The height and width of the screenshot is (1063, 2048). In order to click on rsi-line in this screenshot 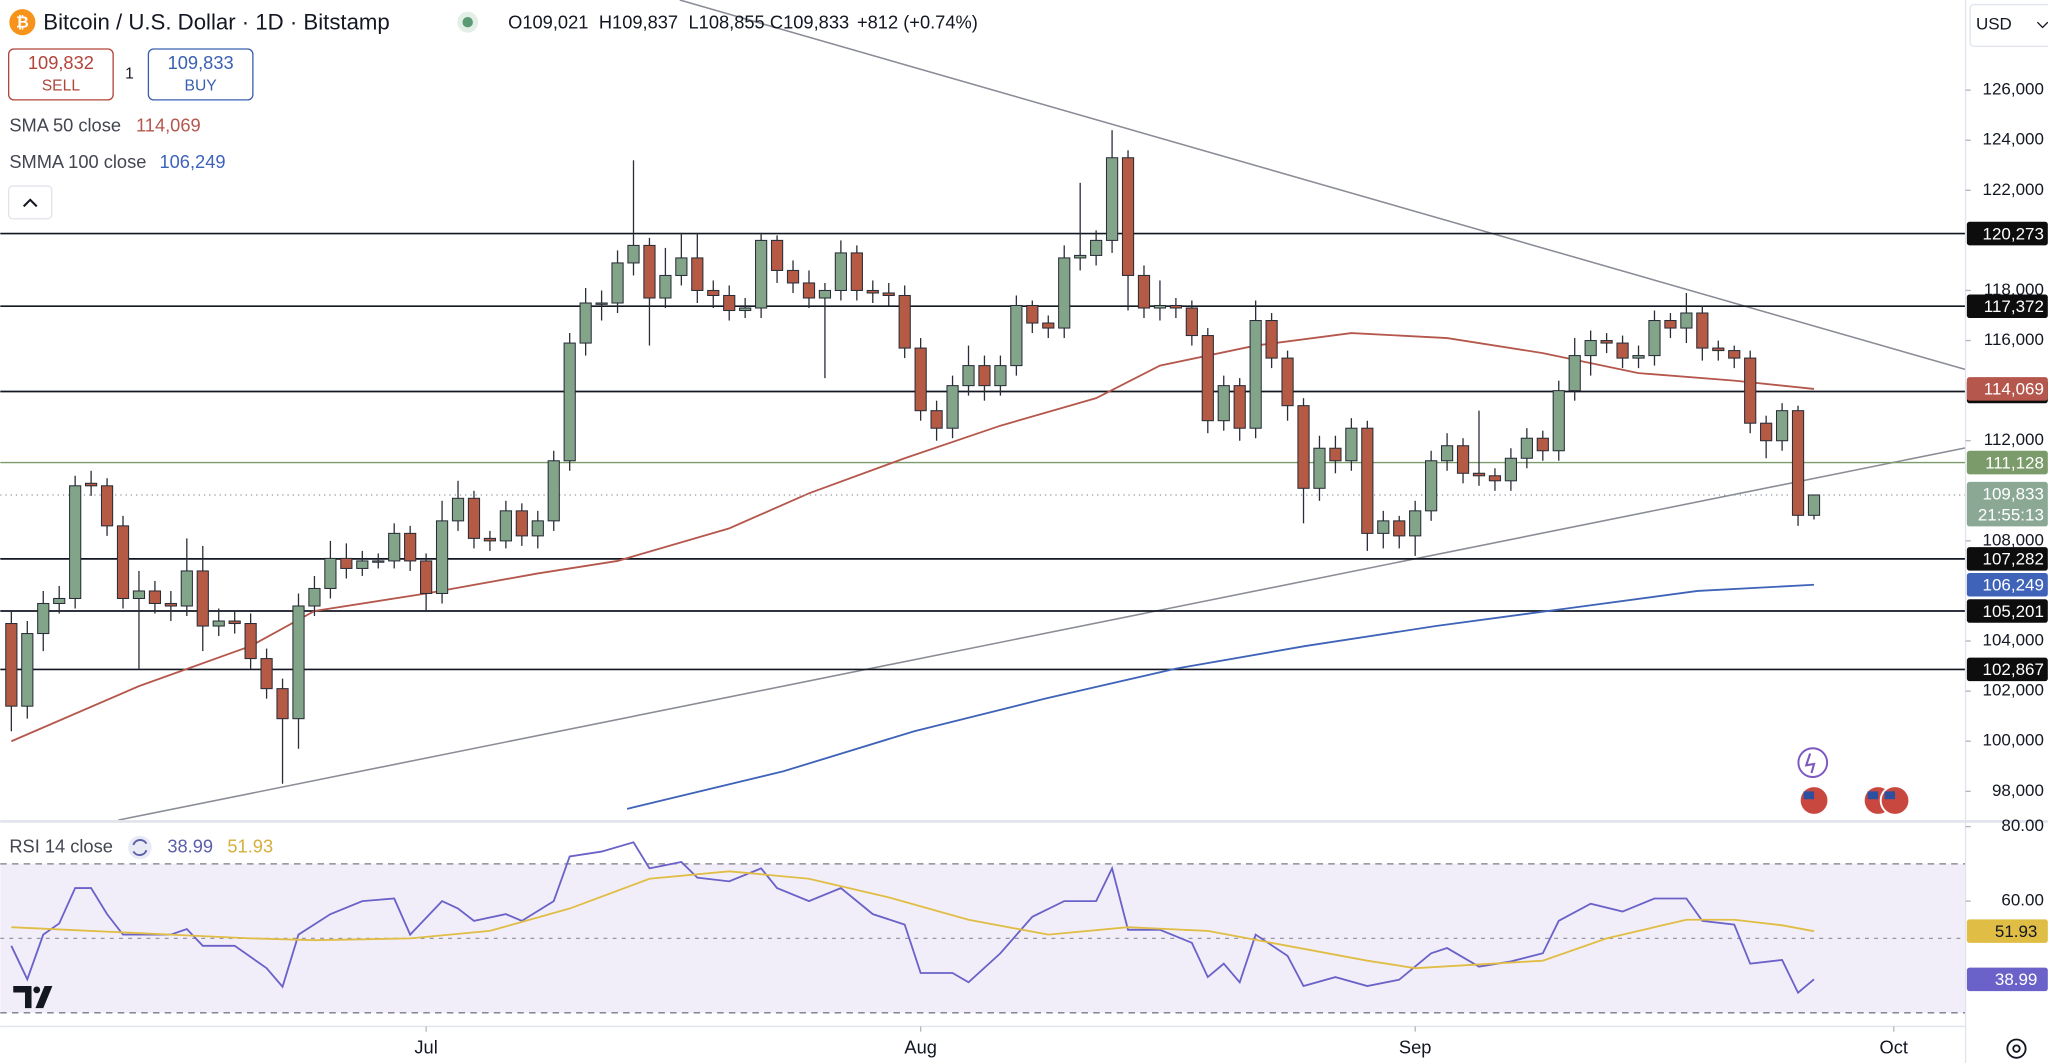, I will do `click(913, 920)`.